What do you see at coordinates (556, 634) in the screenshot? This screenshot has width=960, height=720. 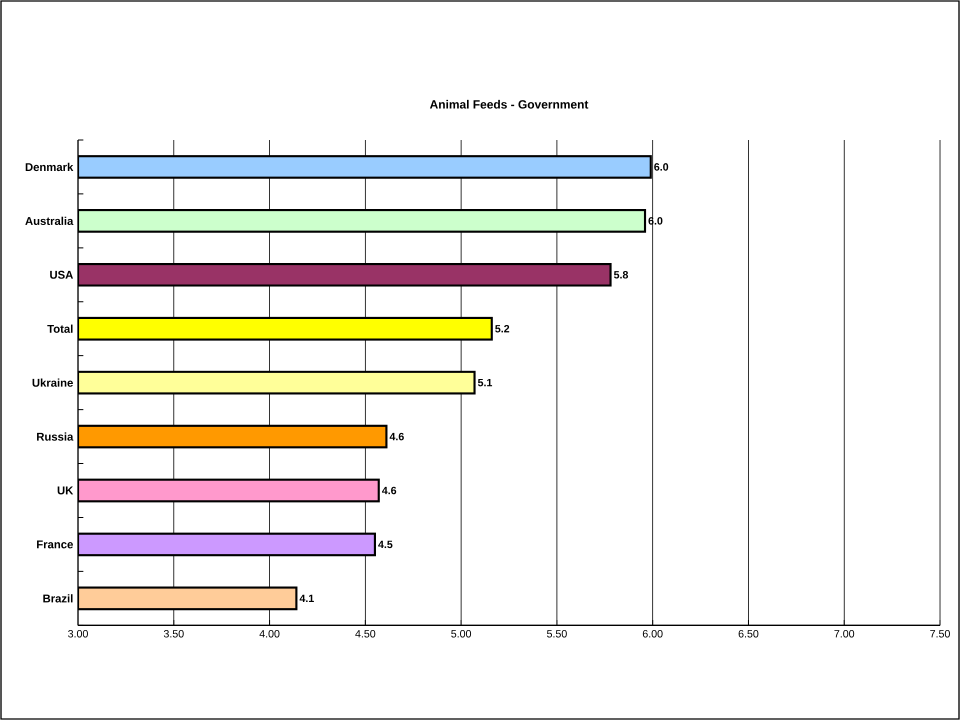 I see `x-tick-label: 5.50` at bounding box center [556, 634].